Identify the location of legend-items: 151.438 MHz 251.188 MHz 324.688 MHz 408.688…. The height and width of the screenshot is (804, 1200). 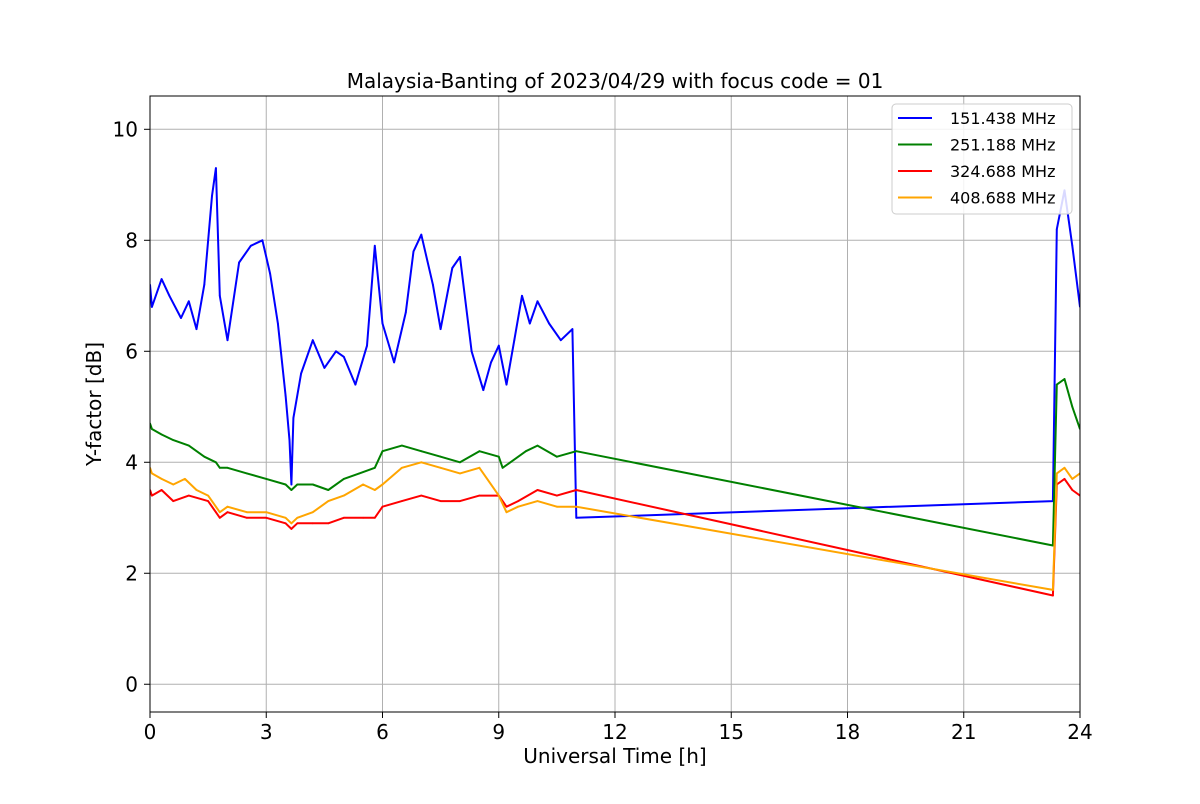
(976, 158).